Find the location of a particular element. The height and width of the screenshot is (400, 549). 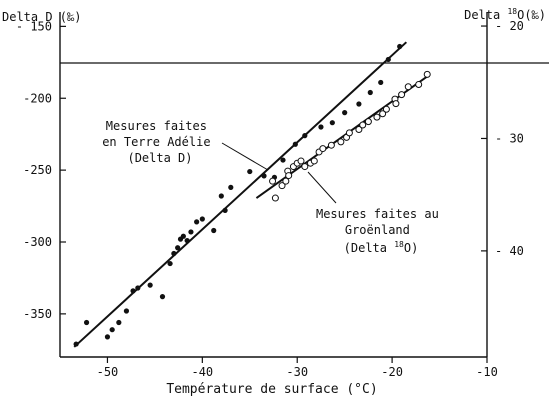

y-left-tick-label: - 150 is located at coordinates (34, 26).